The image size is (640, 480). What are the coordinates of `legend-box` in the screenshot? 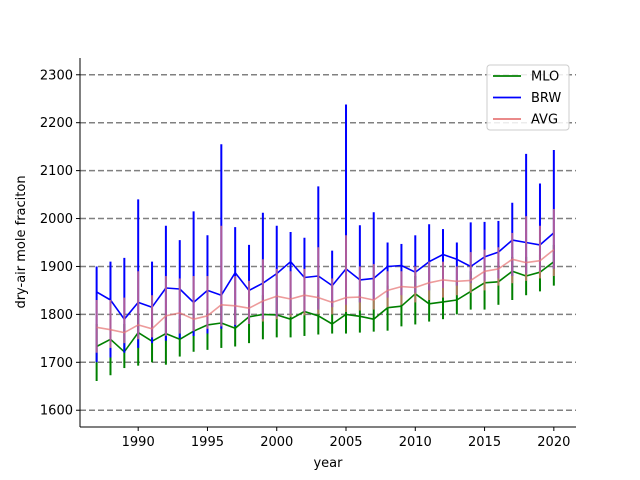 It's located at (528, 97).